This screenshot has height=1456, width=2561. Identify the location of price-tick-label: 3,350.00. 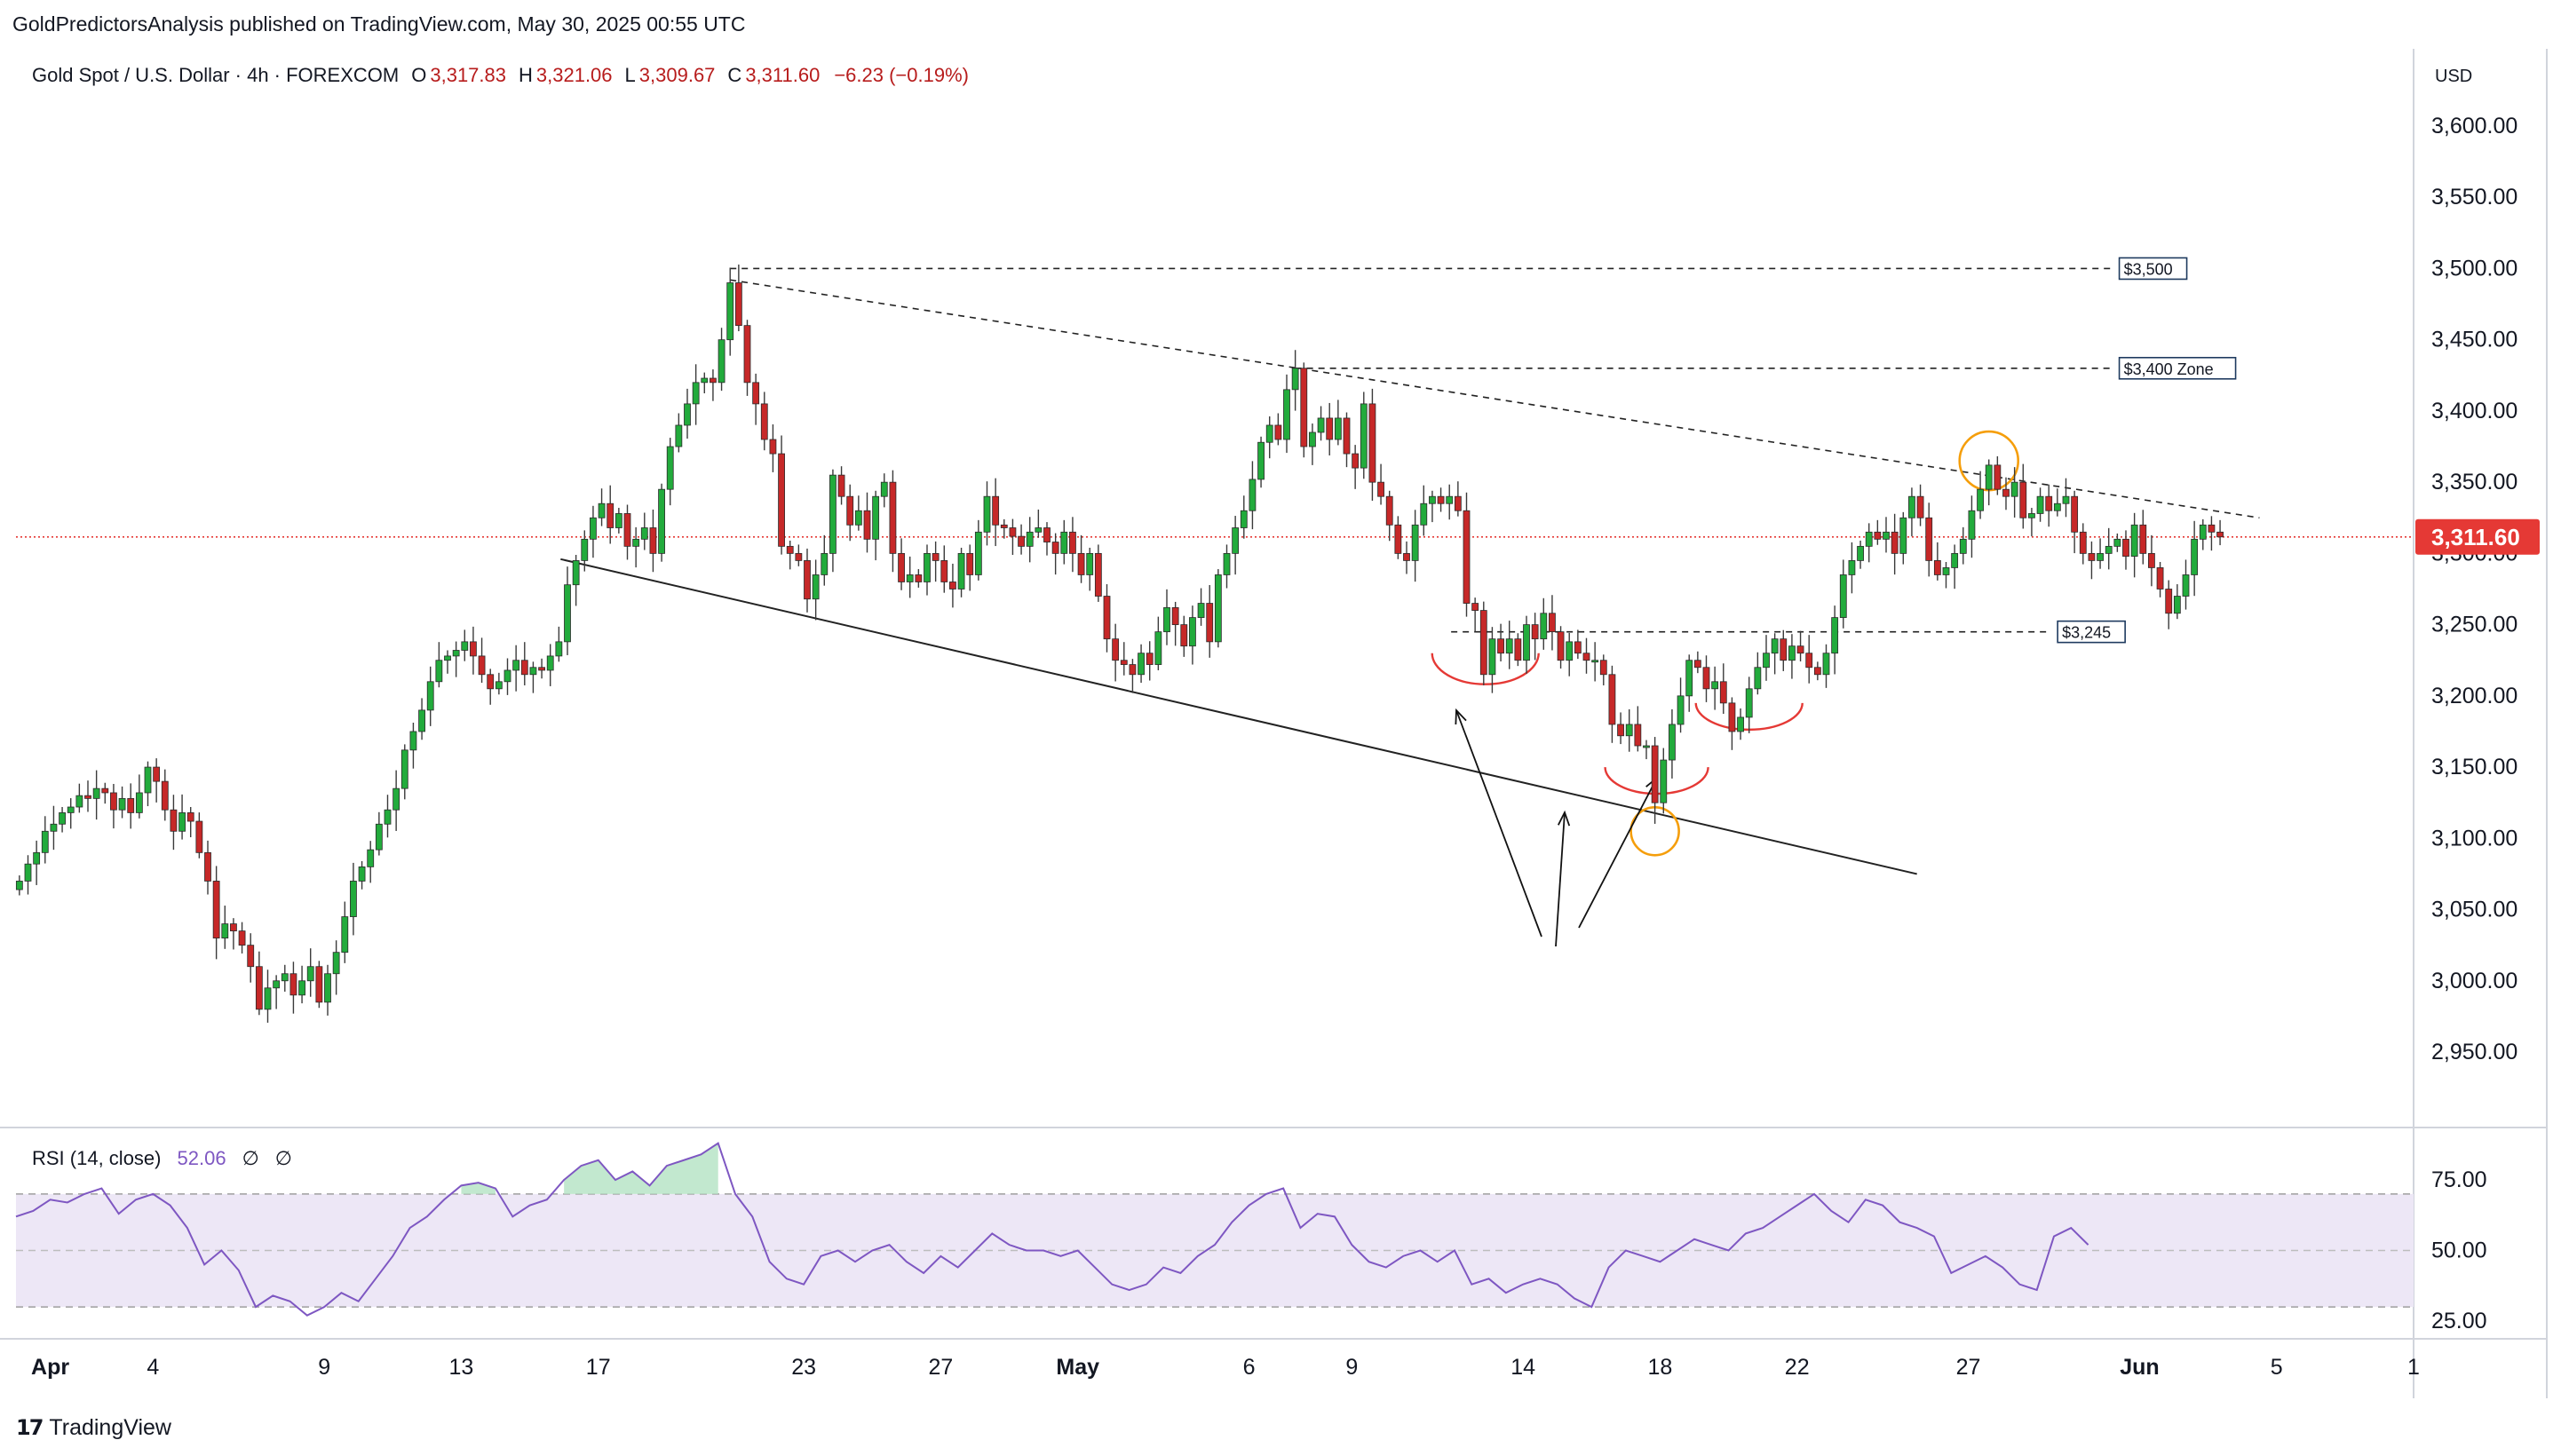
(2474, 482).